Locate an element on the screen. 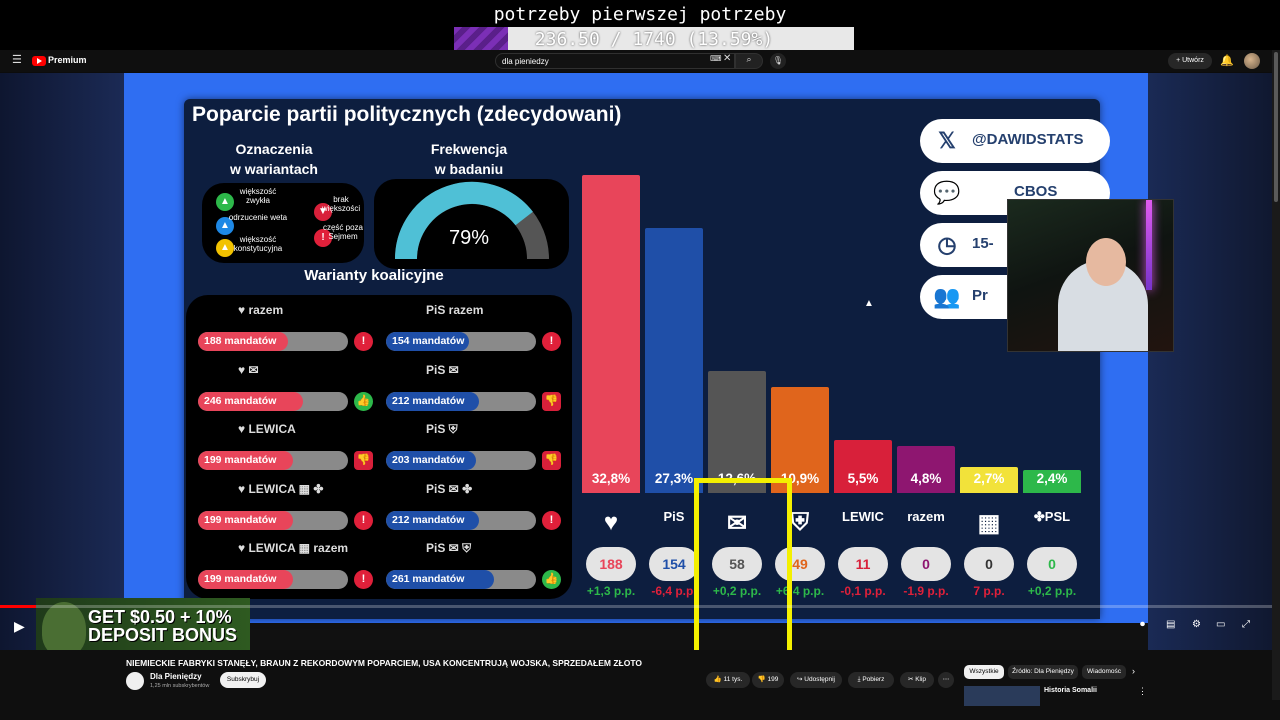  gauge-svg is located at coordinates (471, 220).